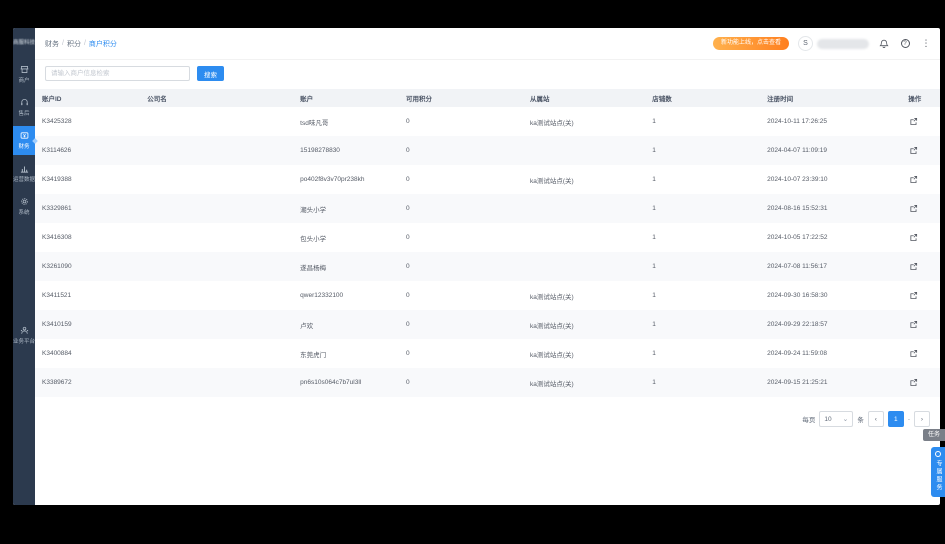  I want to click on column-header: 账户ID, so click(52, 99).